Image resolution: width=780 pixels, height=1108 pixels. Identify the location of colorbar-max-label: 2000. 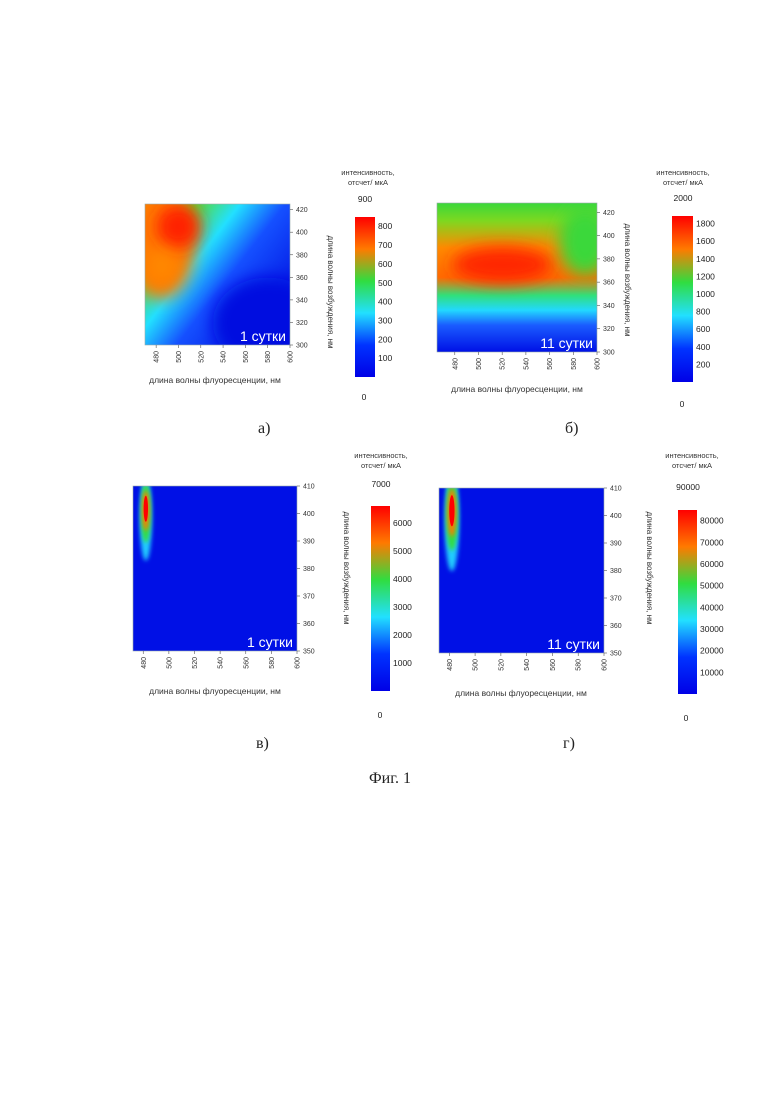
(683, 198).